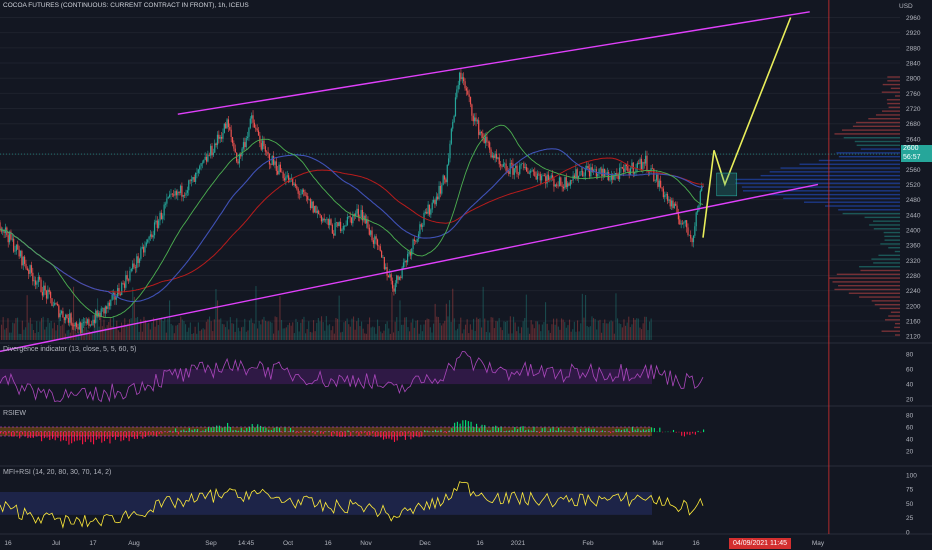 Image resolution: width=932 pixels, height=550 pixels. I want to click on panel0-band, so click(326, 376).